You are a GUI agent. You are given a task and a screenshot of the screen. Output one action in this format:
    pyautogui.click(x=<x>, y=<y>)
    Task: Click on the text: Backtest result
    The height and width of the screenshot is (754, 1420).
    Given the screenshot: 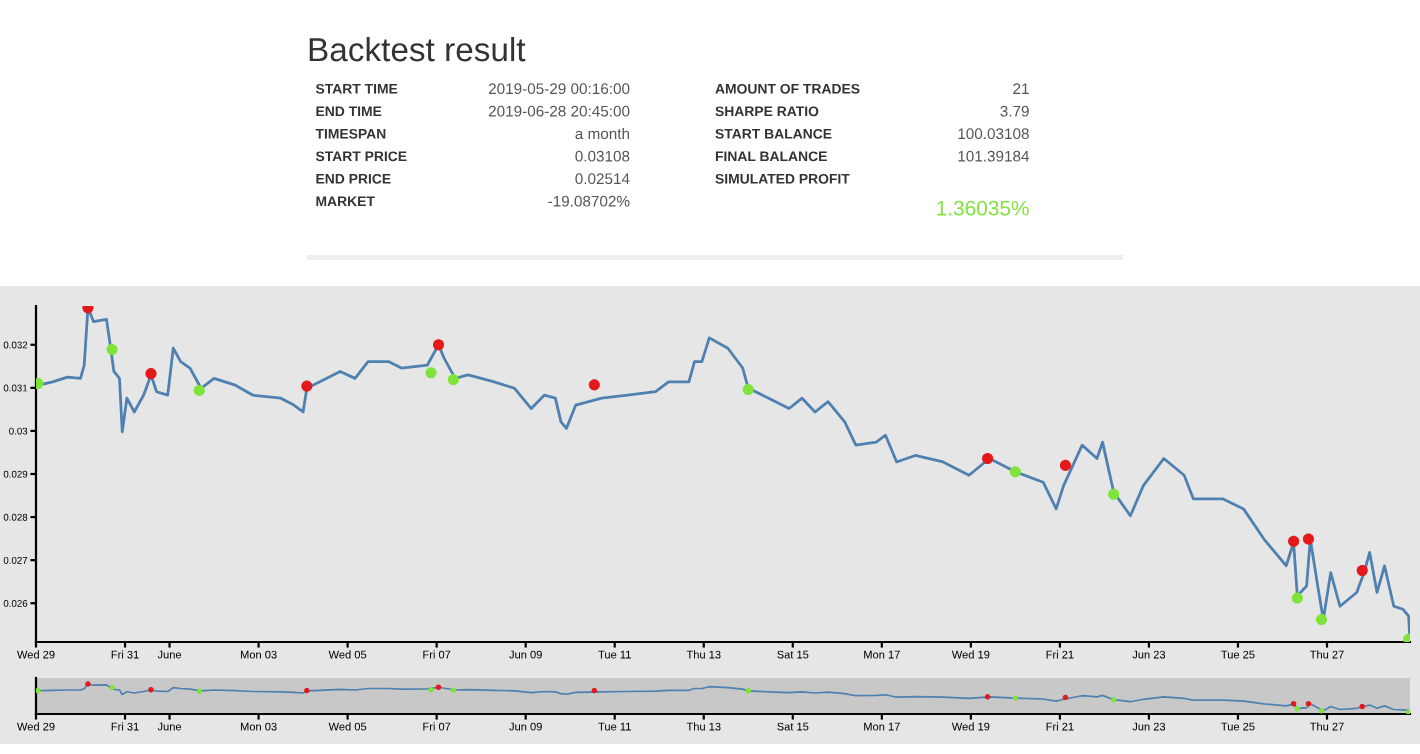 What is the action you would take?
    pyautogui.click(x=417, y=49)
    